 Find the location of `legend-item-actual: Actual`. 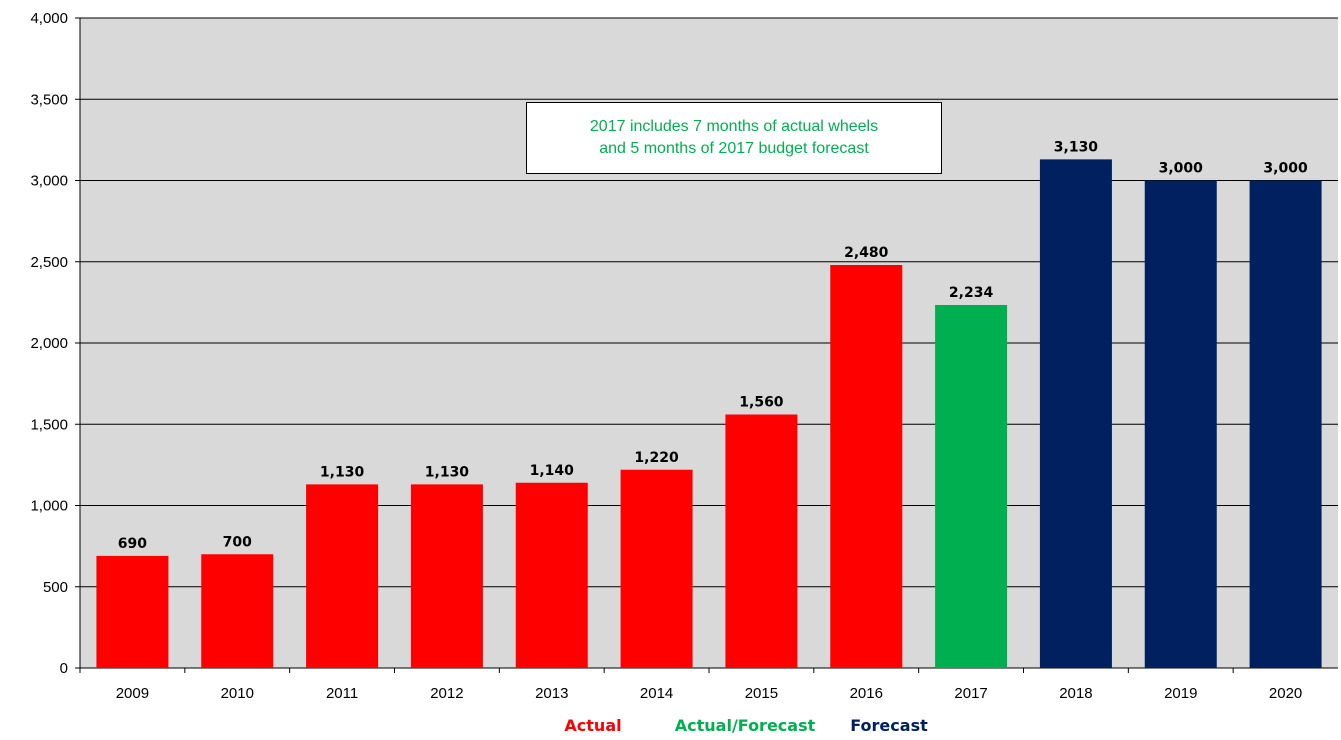

legend-item-actual: Actual is located at coordinates (592, 725).